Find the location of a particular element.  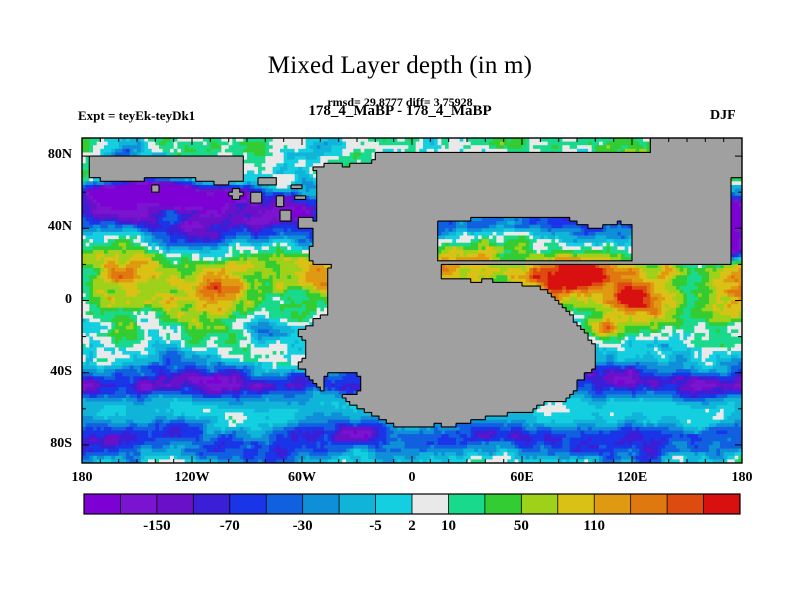

y-axis-label: 0 is located at coordinates (68, 299).